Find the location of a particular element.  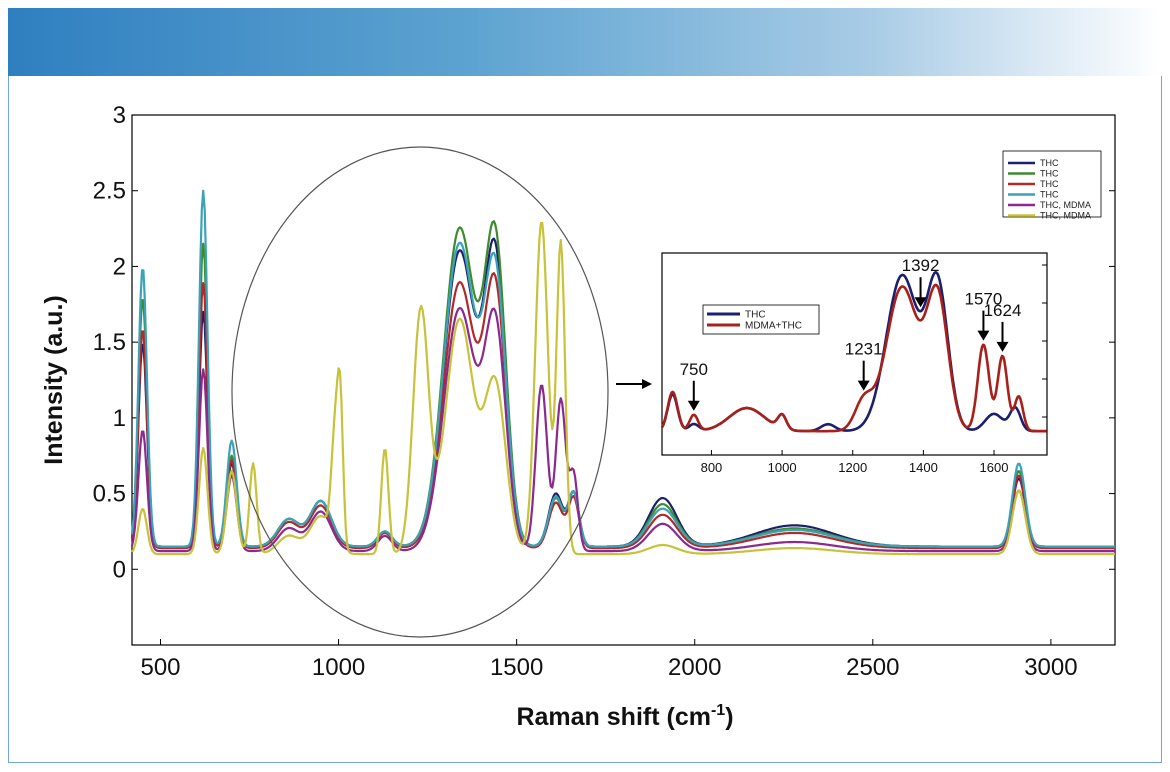

inset-x-tick-label: 1600 is located at coordinates (994, 467).